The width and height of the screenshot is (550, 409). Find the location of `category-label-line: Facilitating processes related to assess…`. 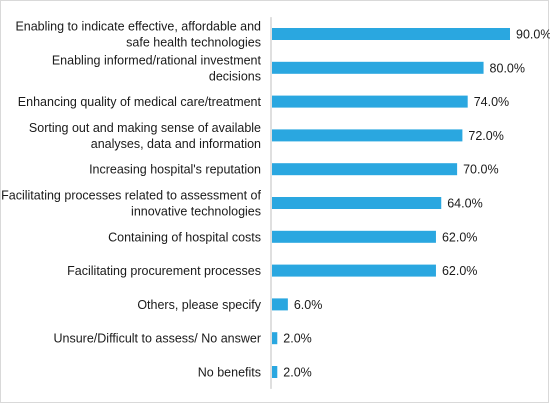

category-label-line: Facilitating processes related to assess… is located at coordinates (131, 196).